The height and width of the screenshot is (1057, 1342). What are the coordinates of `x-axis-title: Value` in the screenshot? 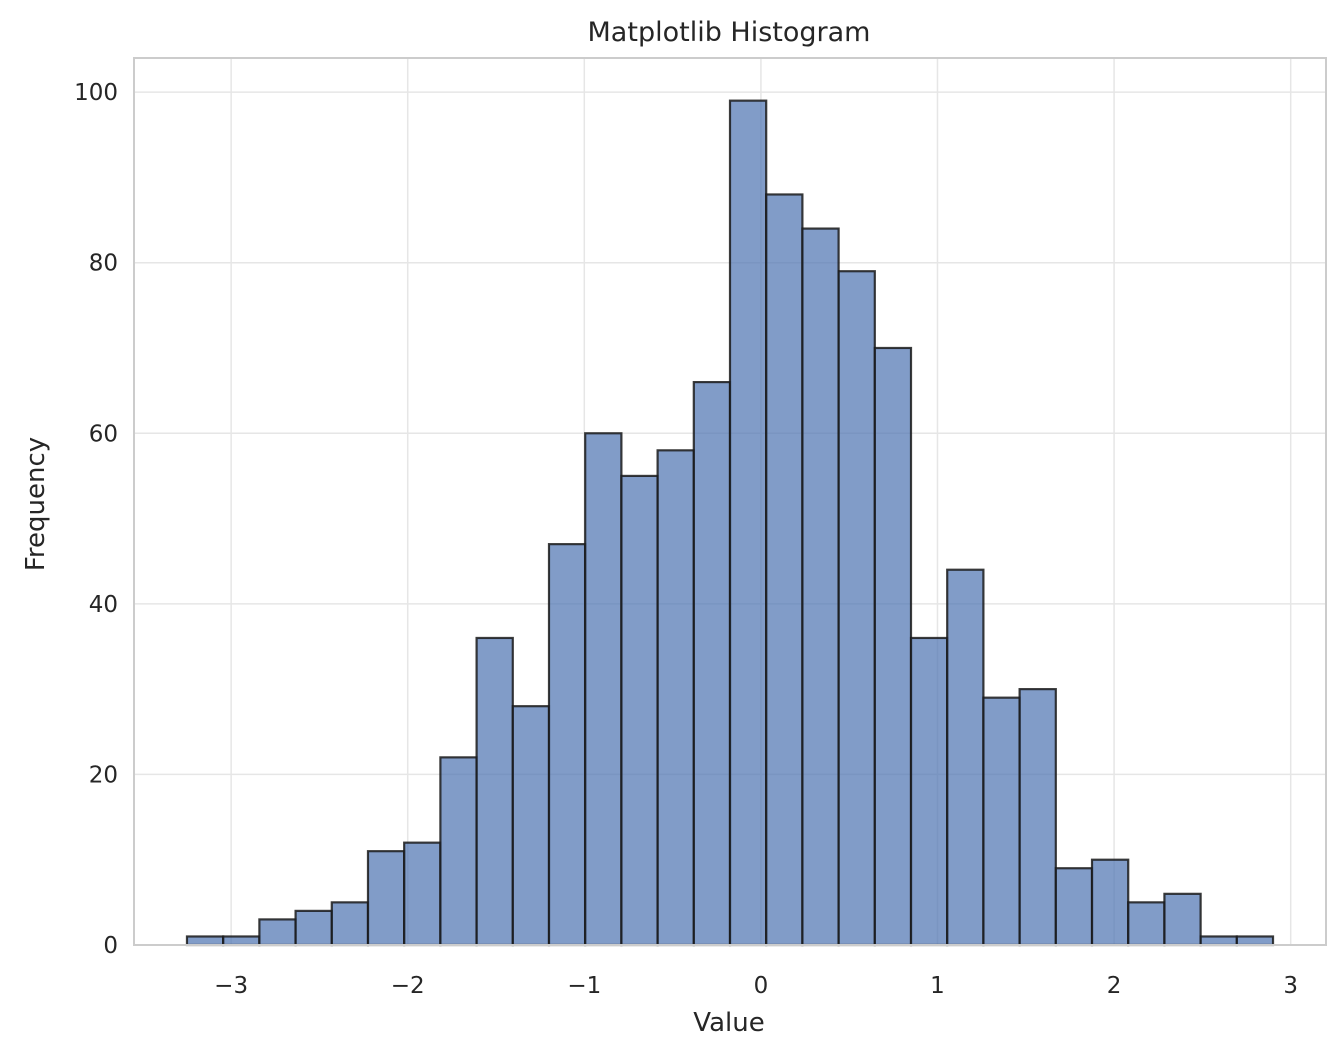 It's located at (728, 1023).